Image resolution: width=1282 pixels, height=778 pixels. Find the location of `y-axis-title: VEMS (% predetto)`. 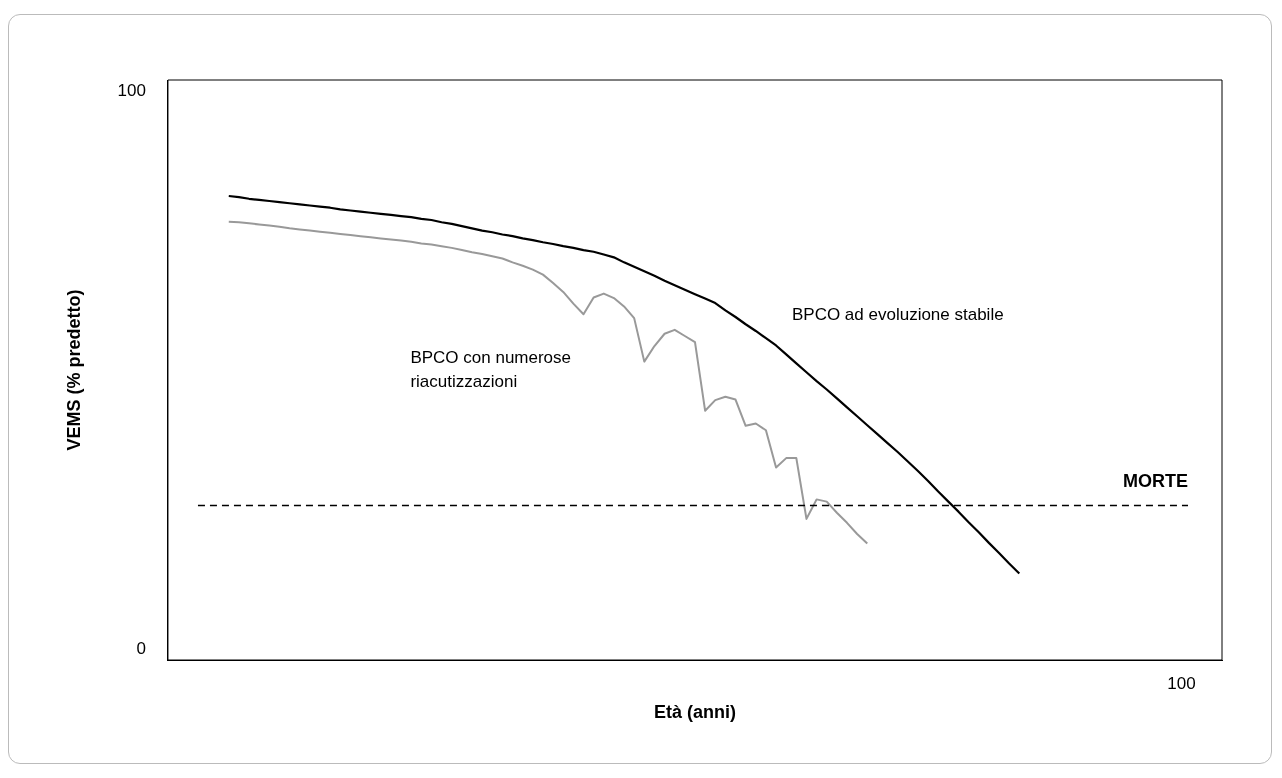

y-axis-title: VEMS (% predetto) is located at coordinates (73, 370).